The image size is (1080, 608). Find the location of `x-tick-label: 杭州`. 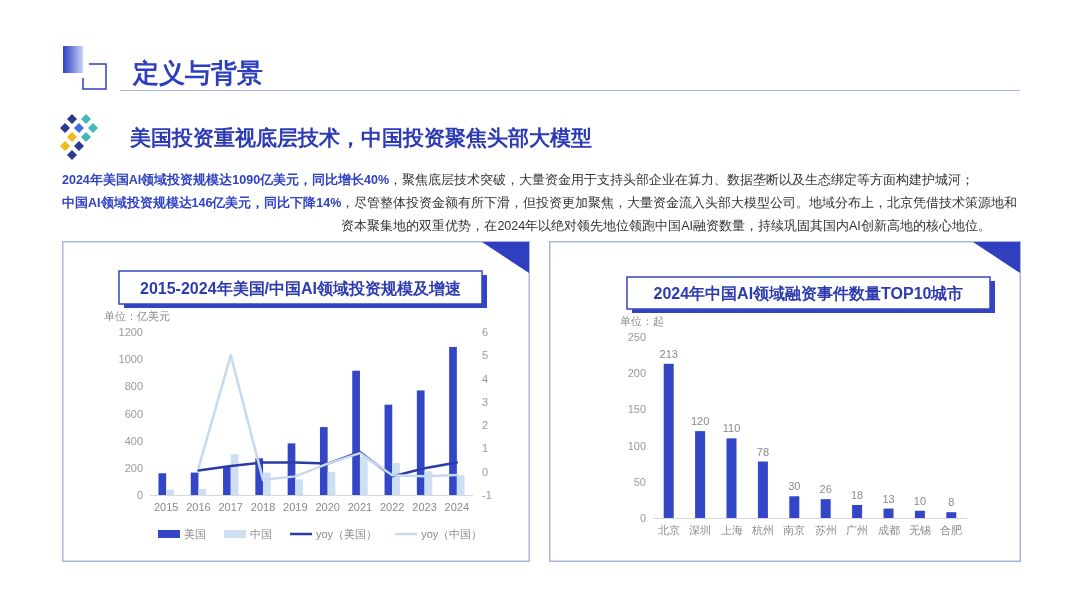

x-tick-label: 杭州 is located at coordinates (762, 530).